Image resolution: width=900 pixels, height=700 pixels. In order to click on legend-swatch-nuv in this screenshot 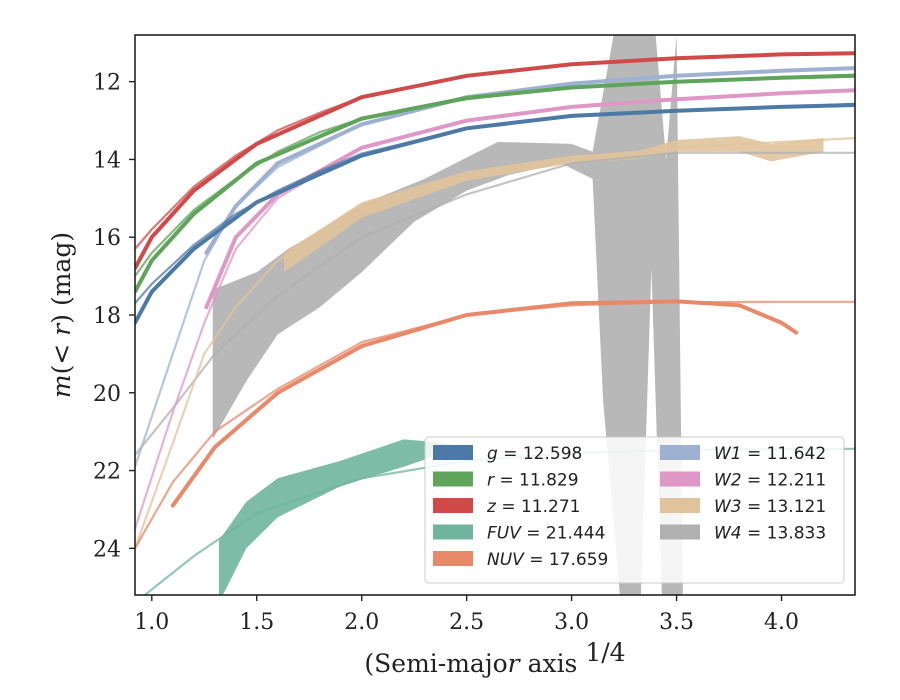, I will do `click(453, 558)`.